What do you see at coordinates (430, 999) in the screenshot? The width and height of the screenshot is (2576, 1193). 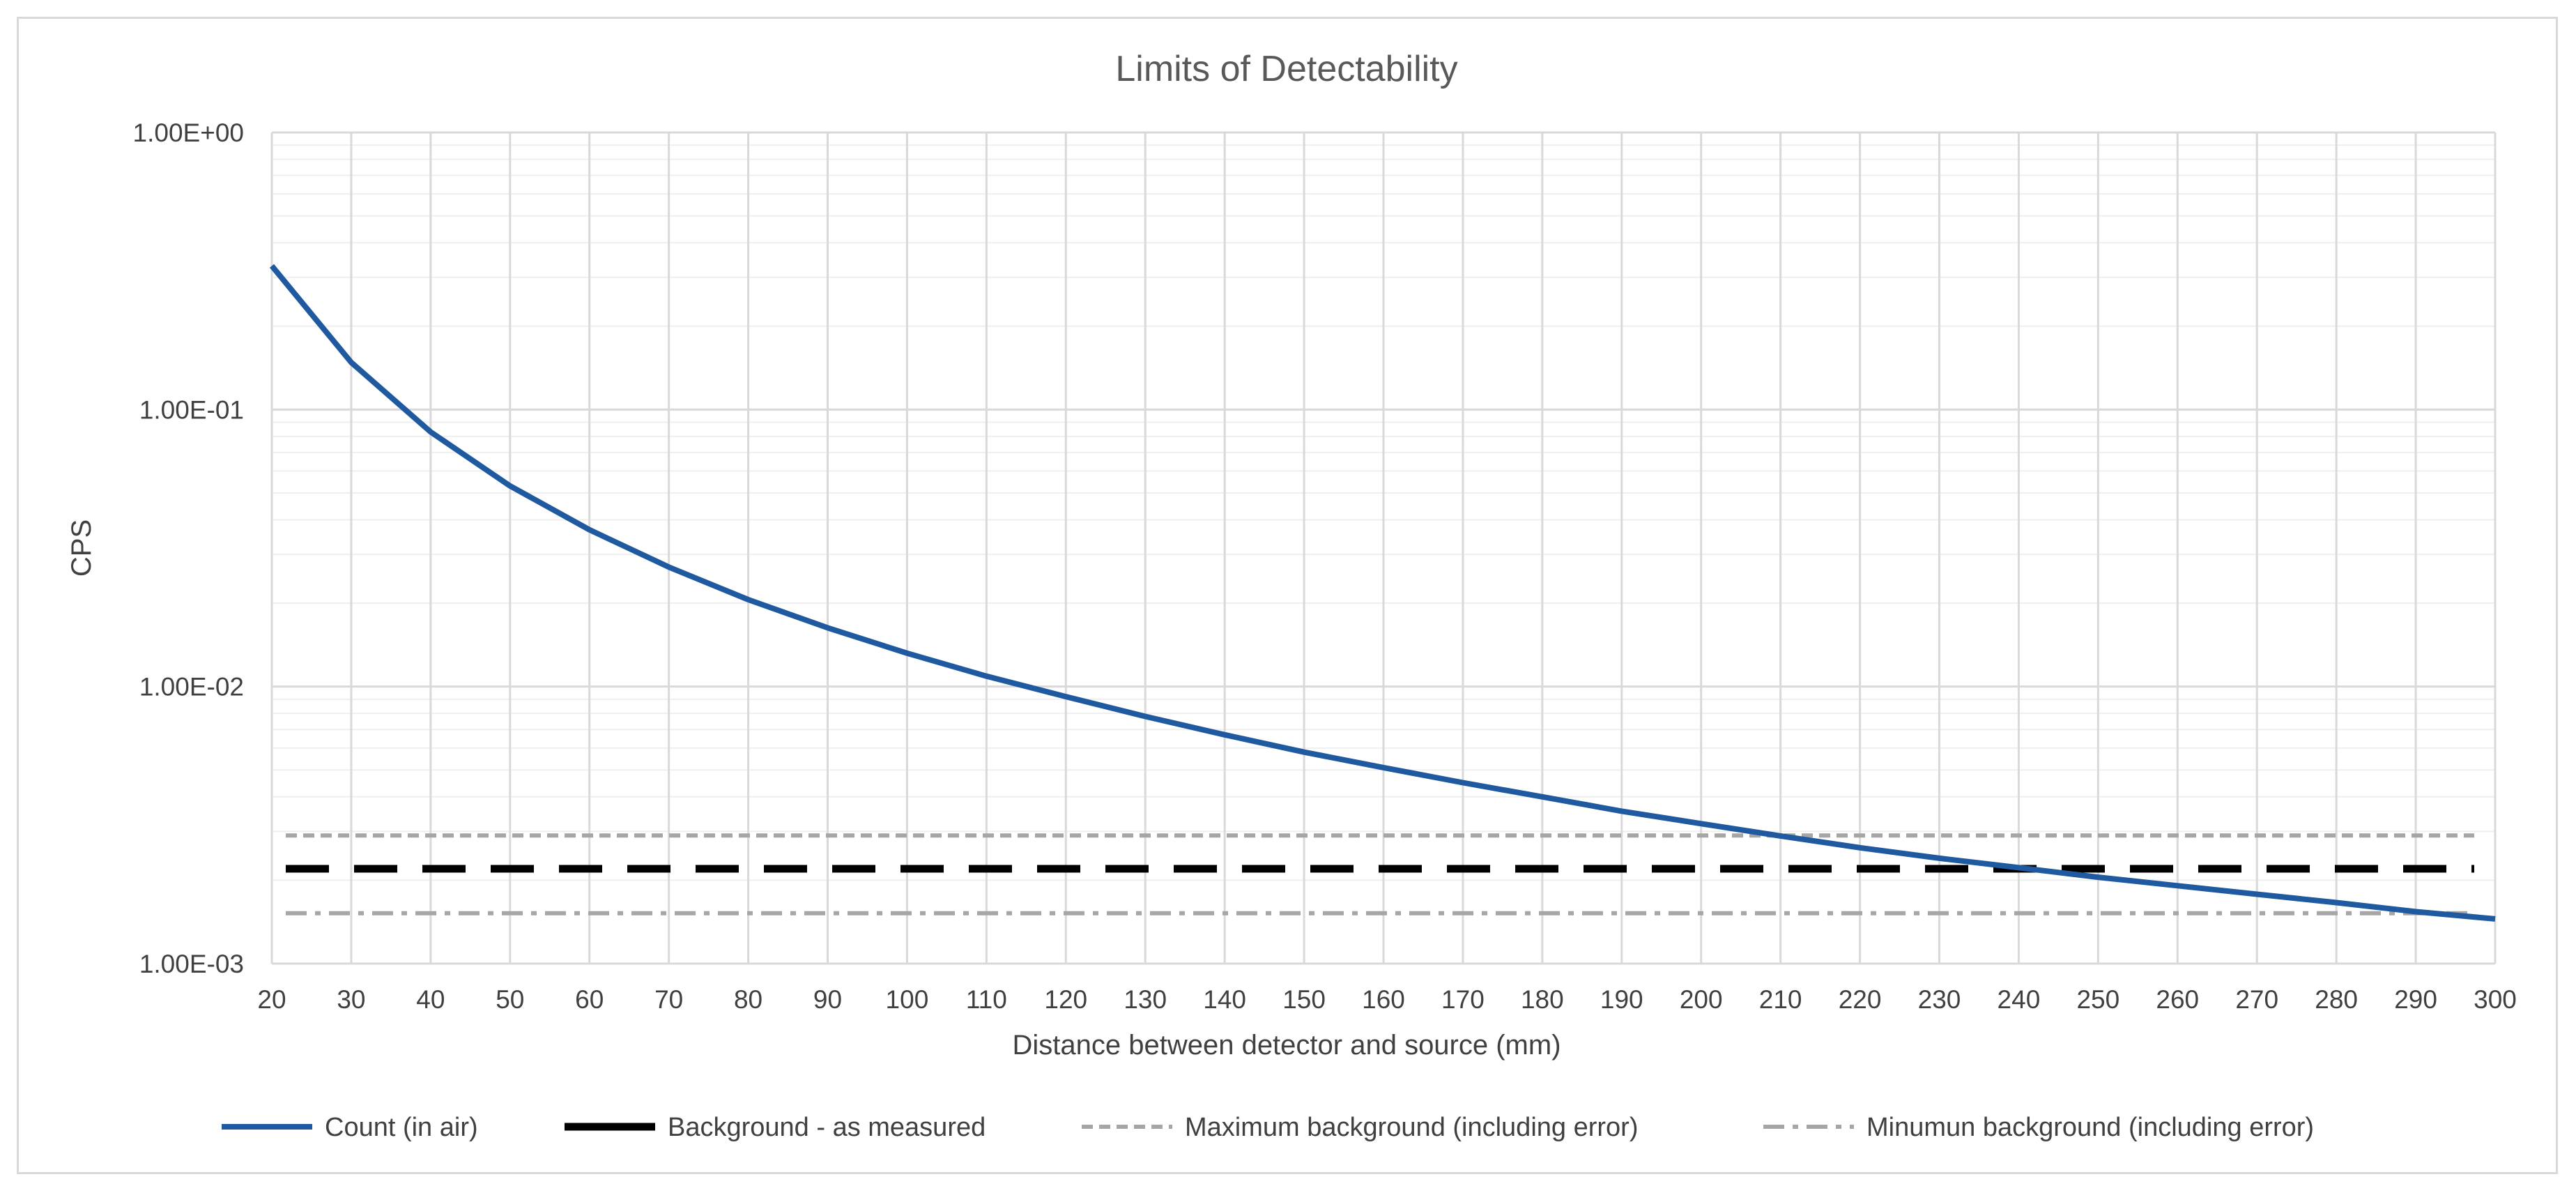 I see `x-tick-label: 40` at bounding box center [430, 999].